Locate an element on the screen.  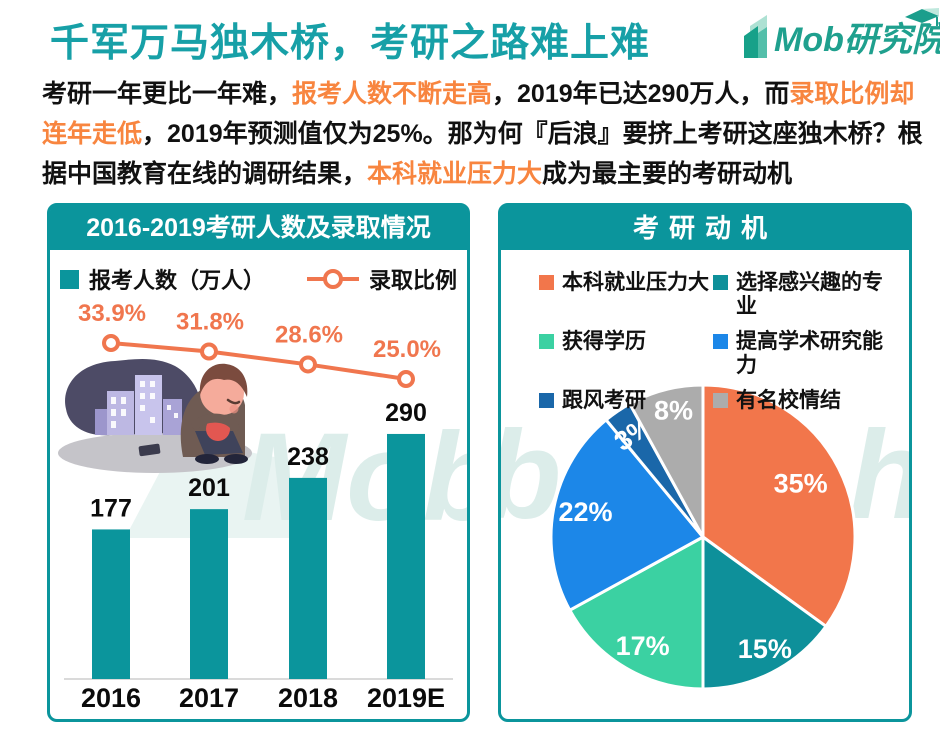
legend-item: 选择感兴趣的专业 is located at coordinates (807, 295).